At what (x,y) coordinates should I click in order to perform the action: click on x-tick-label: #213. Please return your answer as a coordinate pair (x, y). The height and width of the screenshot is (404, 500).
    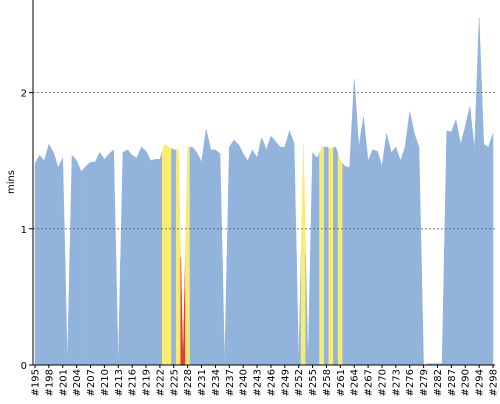
    Looking at the image, I should click on (119, 382).